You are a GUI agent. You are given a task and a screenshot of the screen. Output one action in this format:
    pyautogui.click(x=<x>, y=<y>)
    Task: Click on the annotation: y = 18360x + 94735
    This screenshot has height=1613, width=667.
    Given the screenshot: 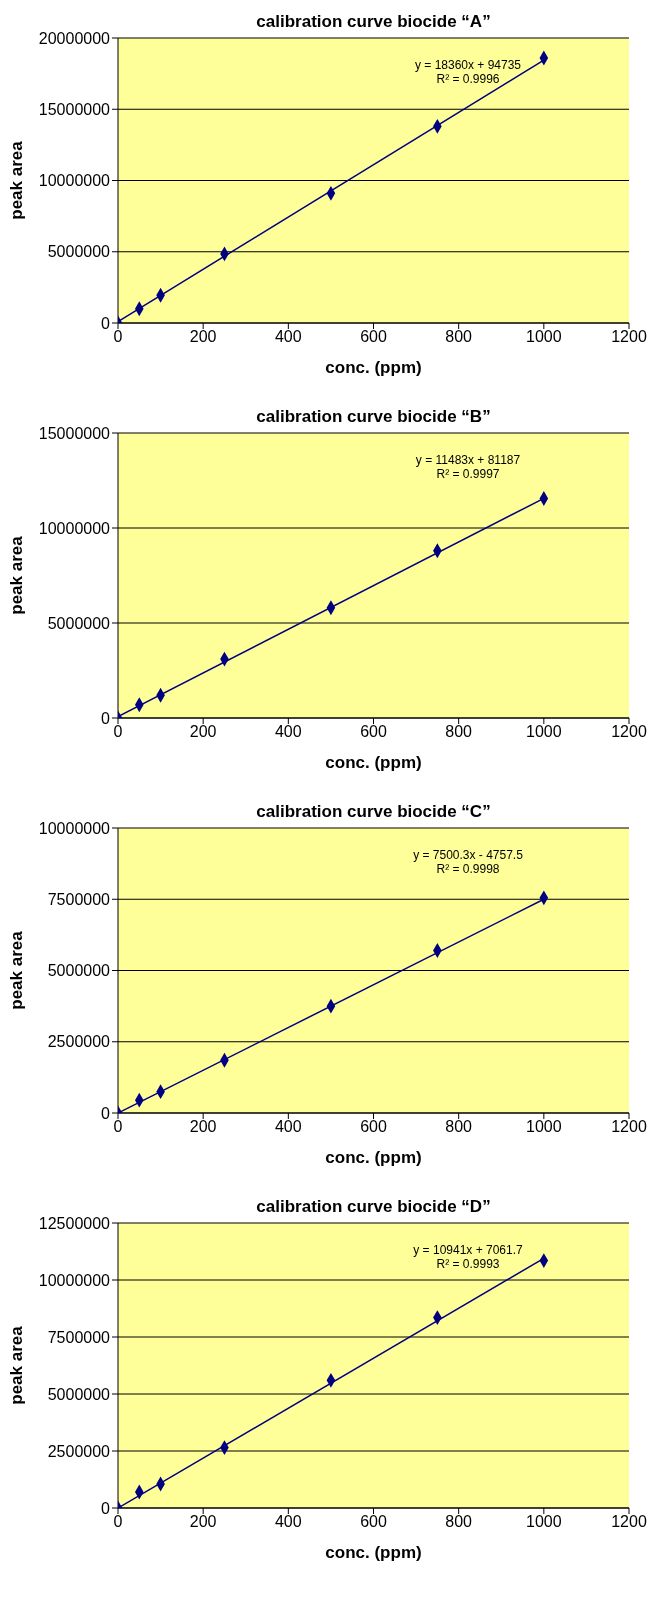 What is the action you would take?
    pyautogui.click(x=468, y=65)
    